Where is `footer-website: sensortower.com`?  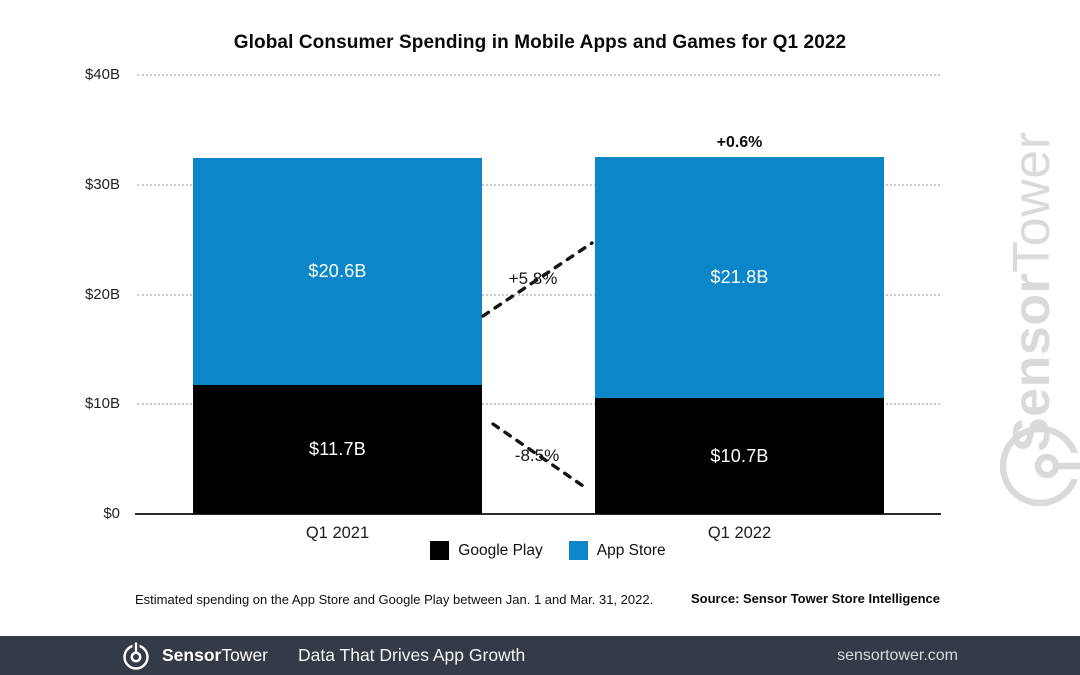 footer-website: sensortower.com is located at coordinates (897, 655).